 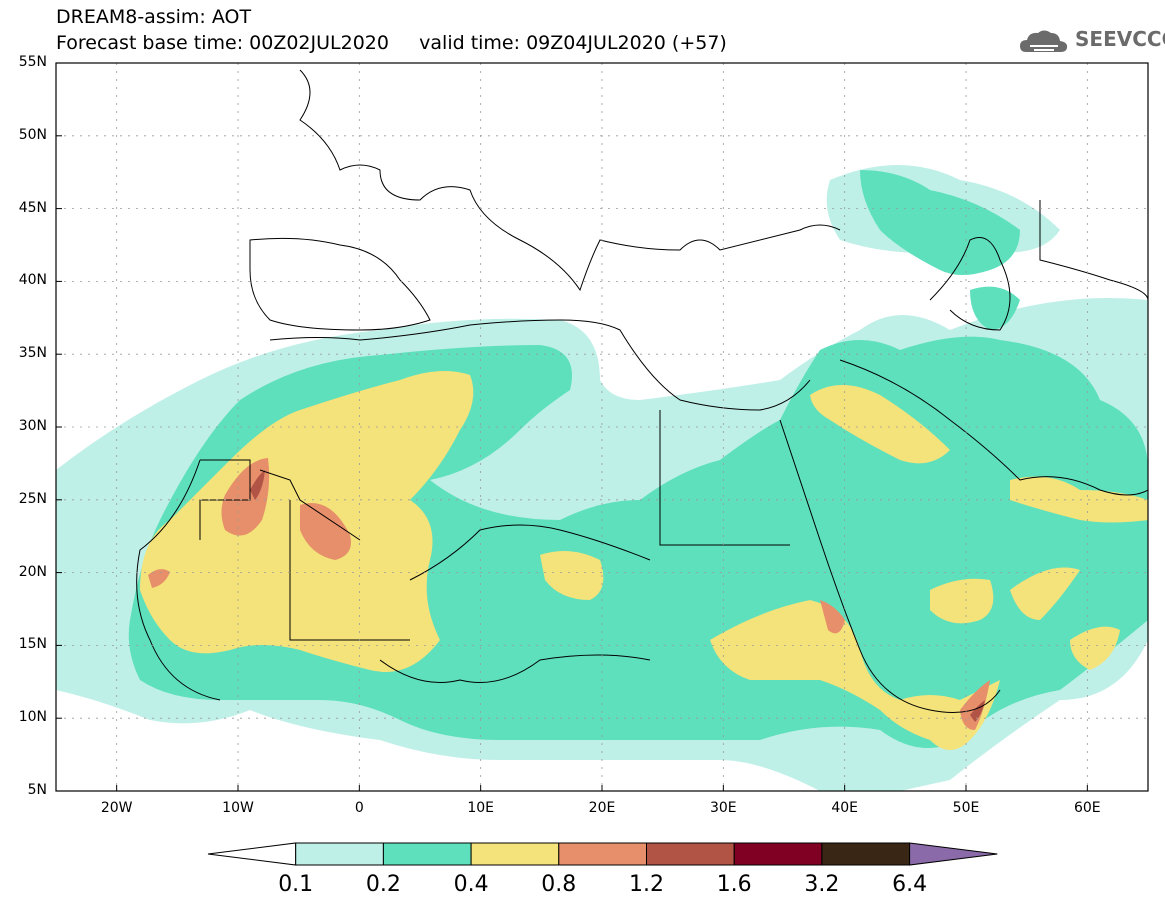 I want to click on colorbar, so click(x=602, y=854).